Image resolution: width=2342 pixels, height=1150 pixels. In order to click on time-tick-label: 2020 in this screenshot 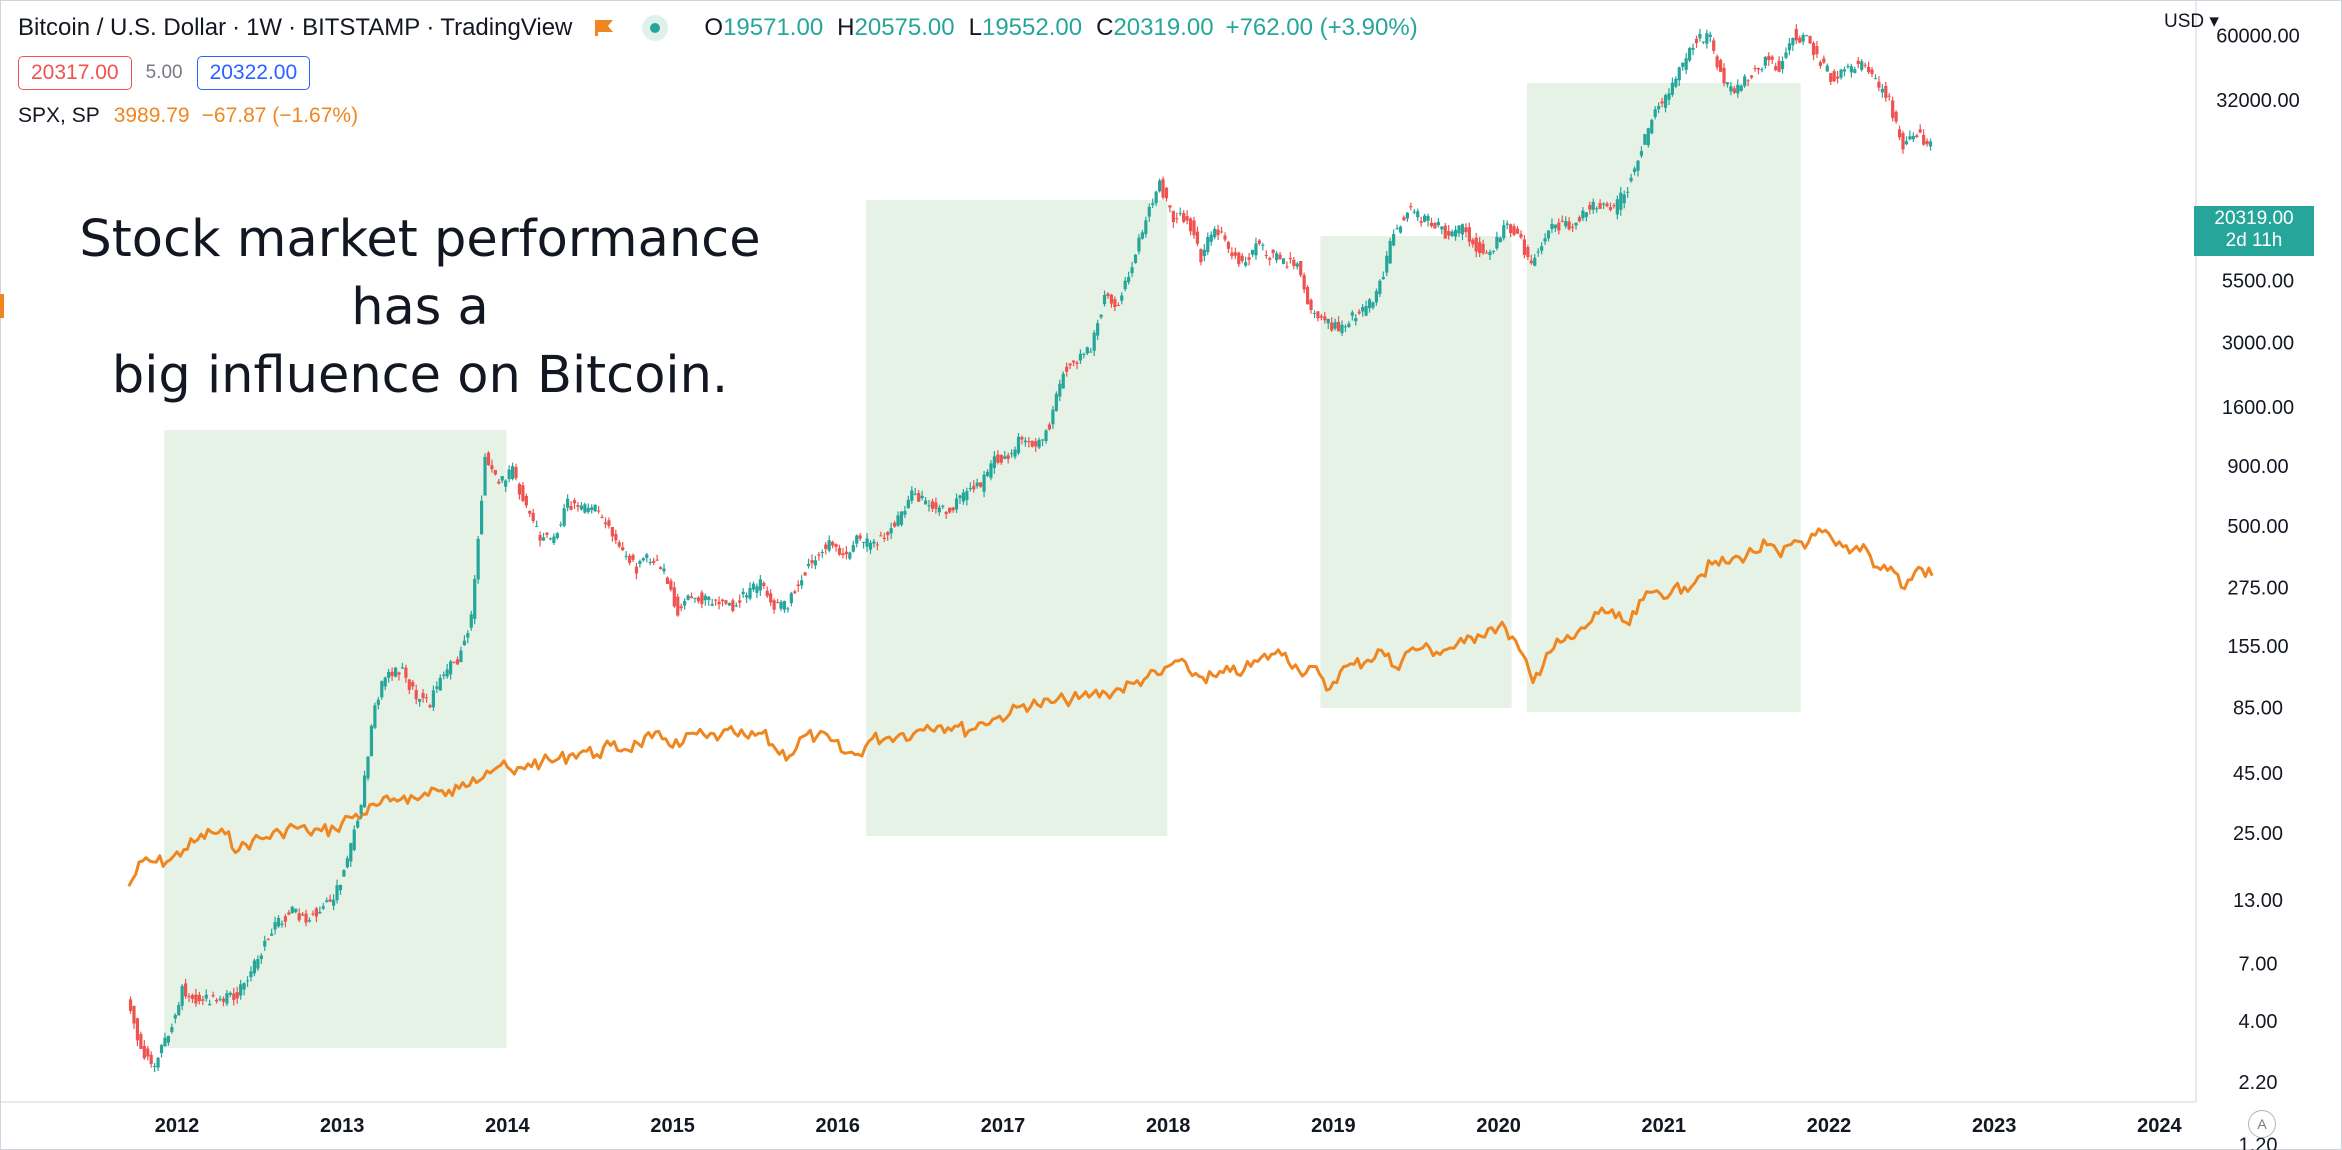, I will do `click(1498, 1126)`.